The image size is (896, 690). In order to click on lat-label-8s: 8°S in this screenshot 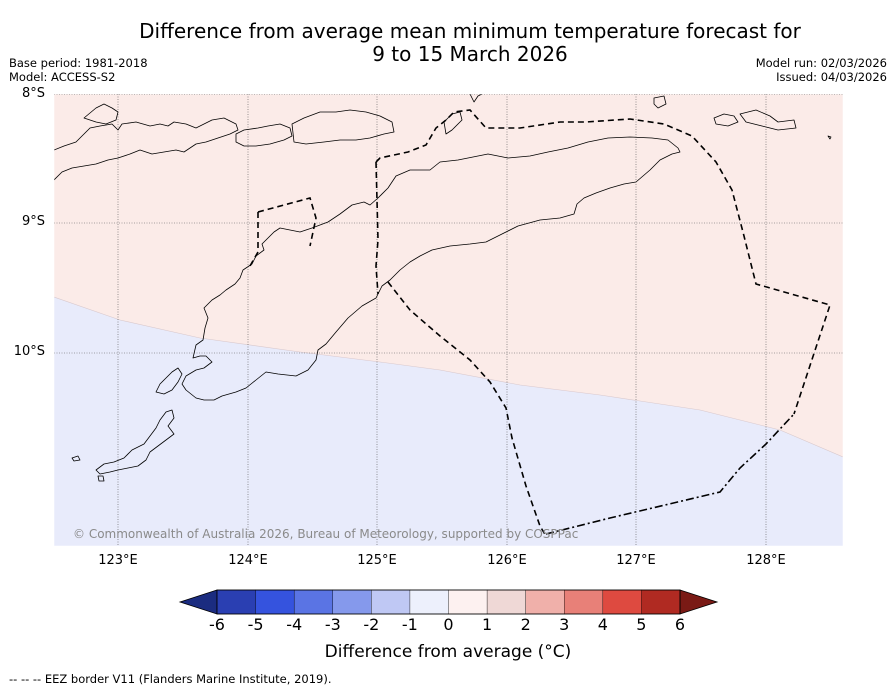, I will do `click(33, 93)`.